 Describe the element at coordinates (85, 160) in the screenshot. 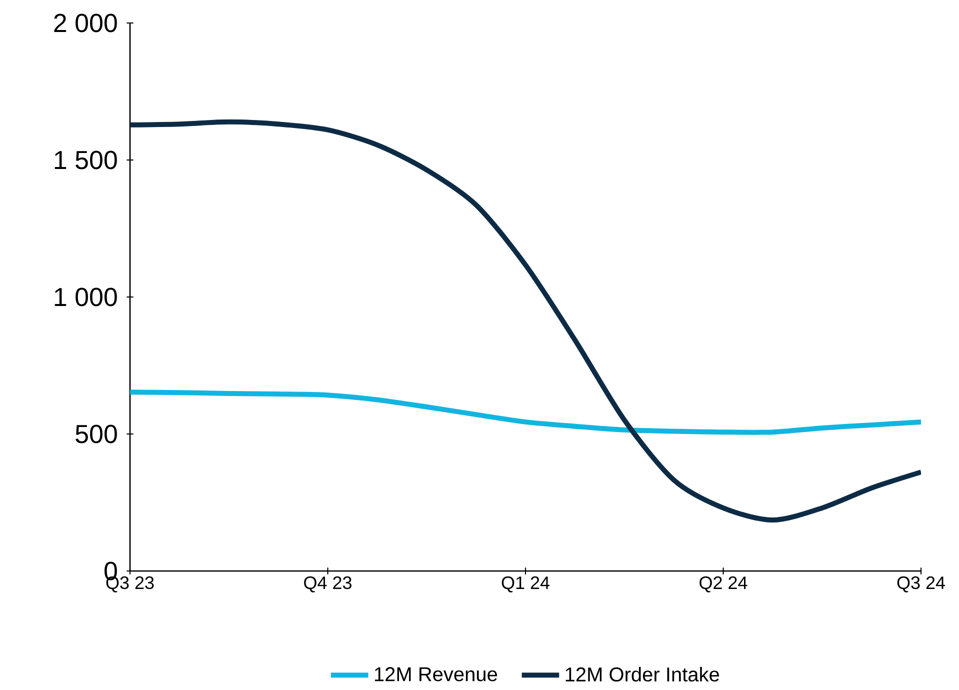

I see `y-tick-label: 1 500` at that location.